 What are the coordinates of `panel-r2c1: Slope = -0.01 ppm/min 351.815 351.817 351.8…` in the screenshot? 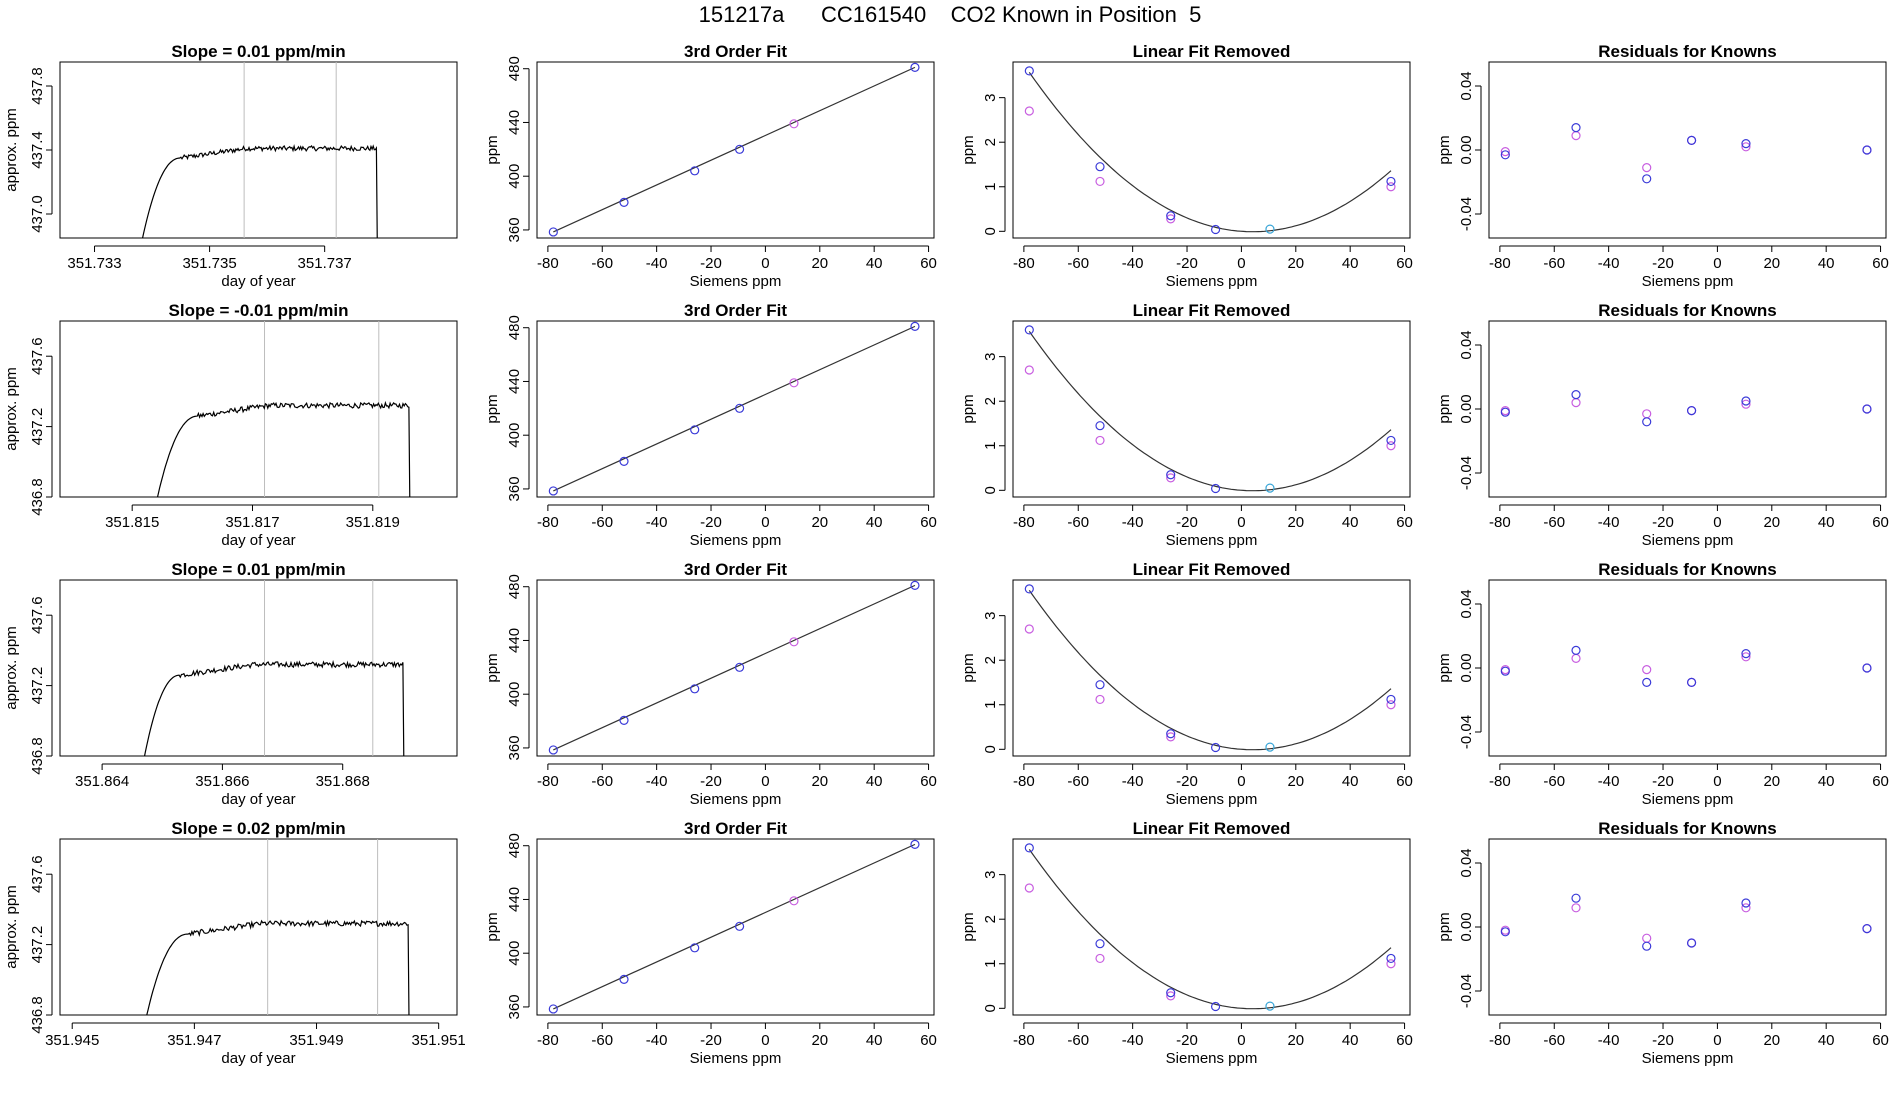 It's located at (230, 425).